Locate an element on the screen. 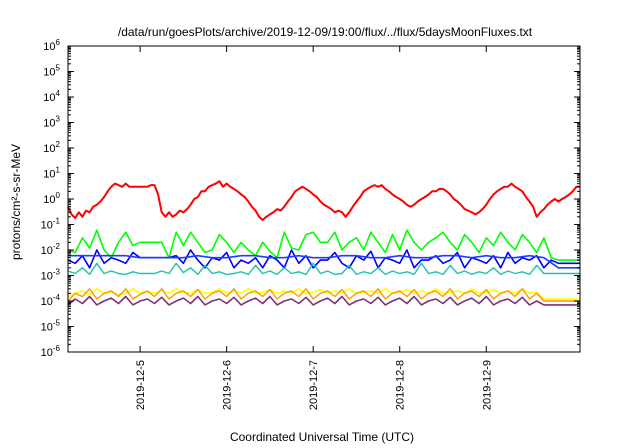  y-tick-label: 10⁻³ is located at coordinates (51, 275).